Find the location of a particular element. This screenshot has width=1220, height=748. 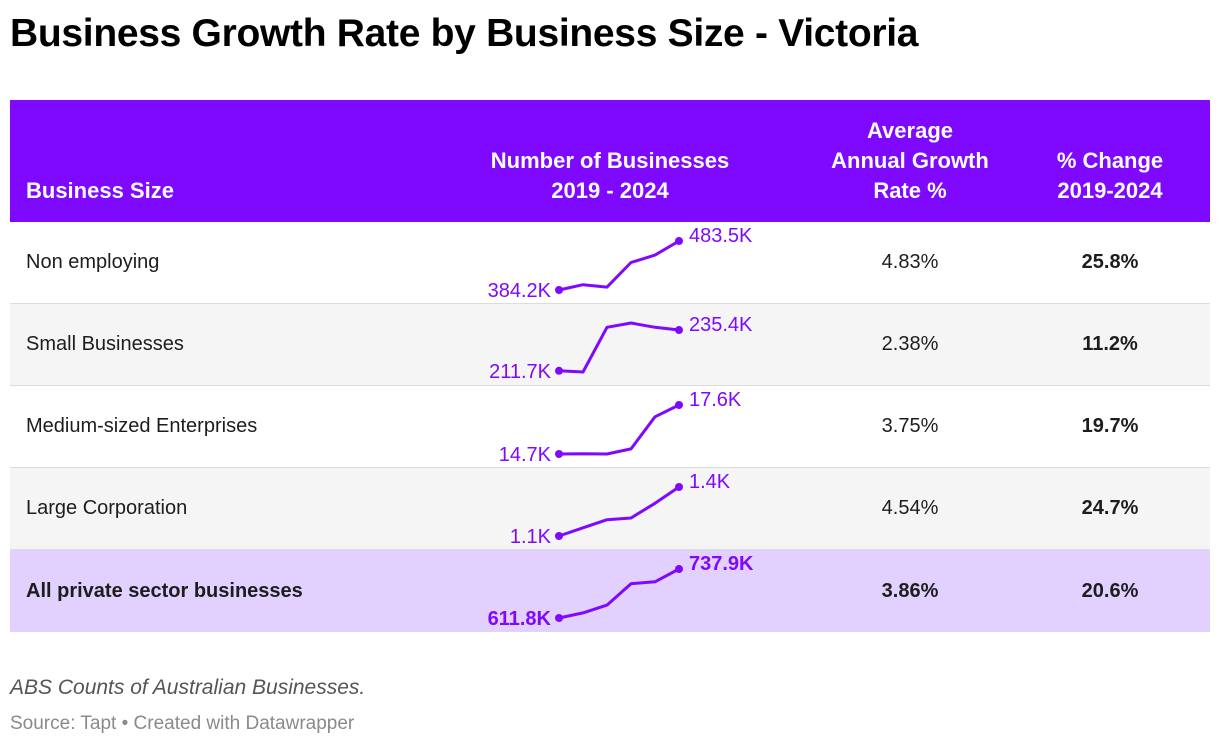

header-count-line2: 2019 - 2024 is located at coordinates (610, 190).